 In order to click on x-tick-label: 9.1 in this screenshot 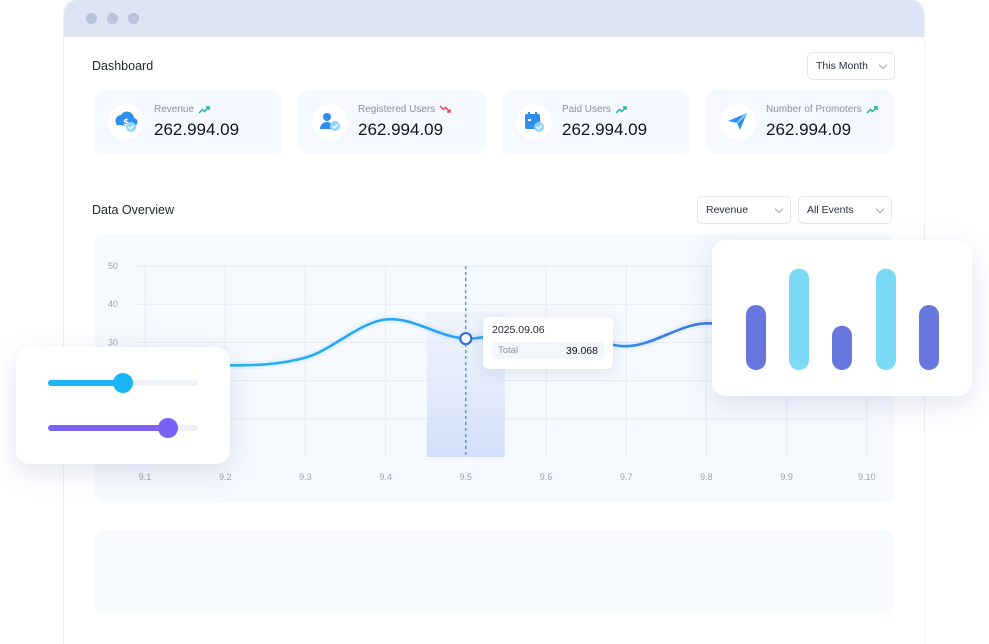, I will do `click(145, 477)`.